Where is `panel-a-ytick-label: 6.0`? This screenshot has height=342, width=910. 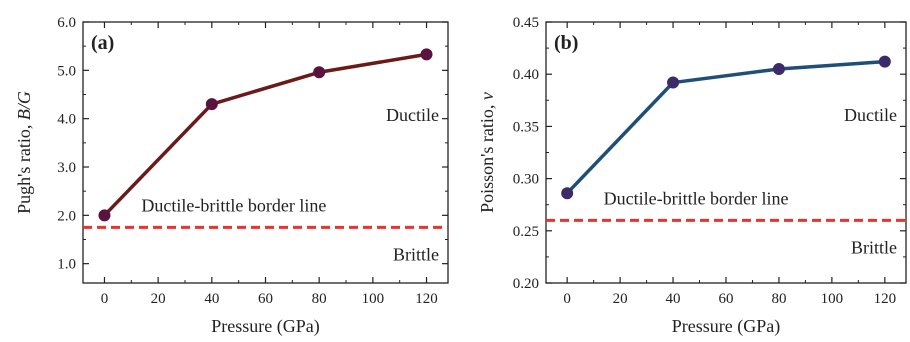 panel-a-ytick-label: 6.0 is located at coordinates (66, 23).